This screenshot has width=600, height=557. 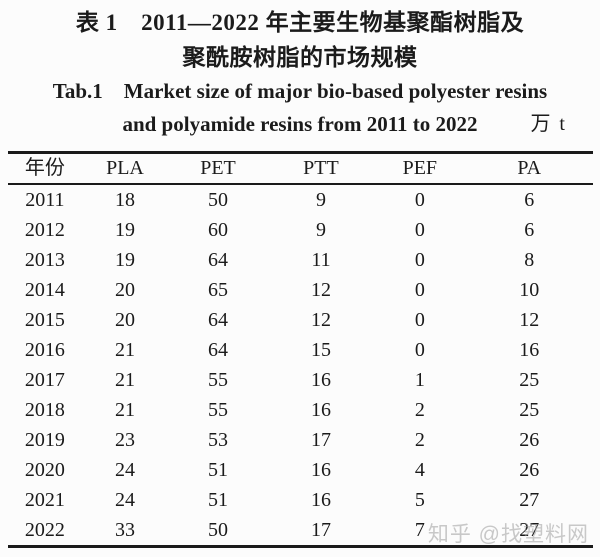 I want to click on value-cell: 65, so click(x=218, y=290).